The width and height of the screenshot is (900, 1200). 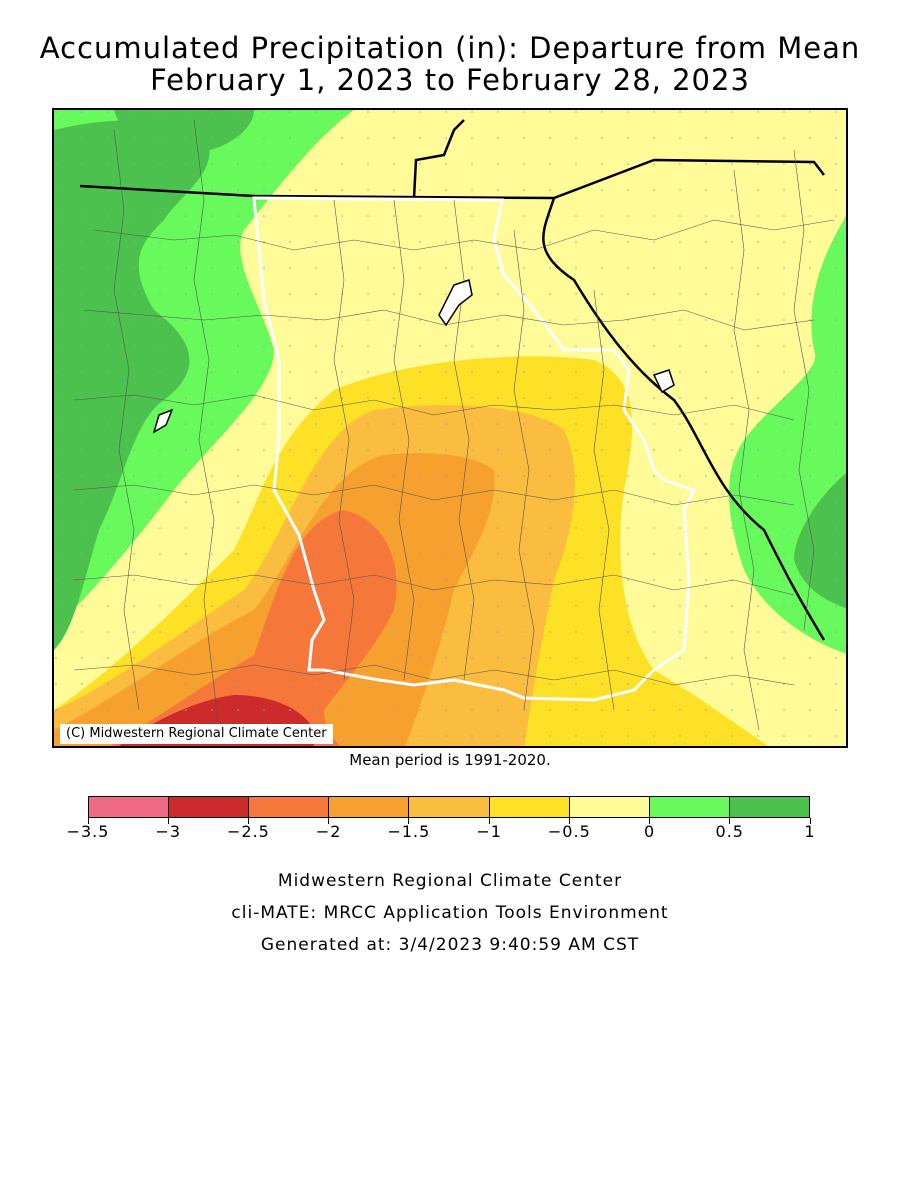 What do you see at coordinates (328, 831) in the screenshot?
I see `legend-label: −2` at bounding box center [328, 831].